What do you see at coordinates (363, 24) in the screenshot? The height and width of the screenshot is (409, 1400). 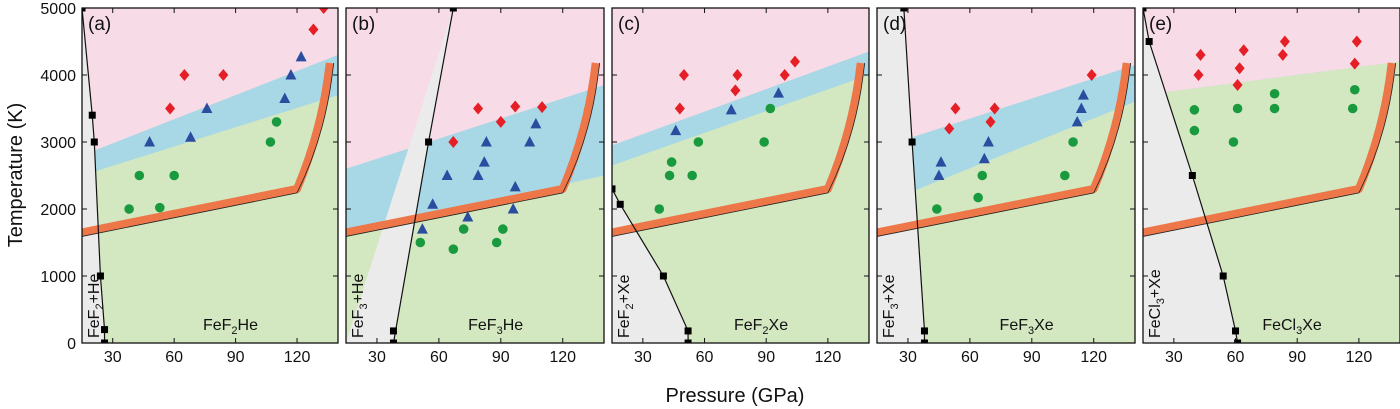 I see `panel-label: (b)` at bounding box center [363, 24].